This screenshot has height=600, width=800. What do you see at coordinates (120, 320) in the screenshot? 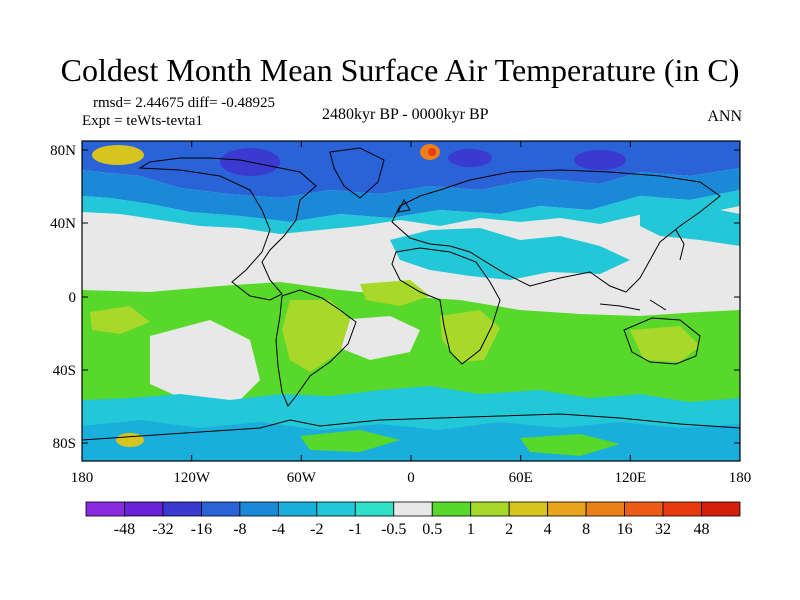
I see `central-pacific-warming` at bounding box center [120, 320].